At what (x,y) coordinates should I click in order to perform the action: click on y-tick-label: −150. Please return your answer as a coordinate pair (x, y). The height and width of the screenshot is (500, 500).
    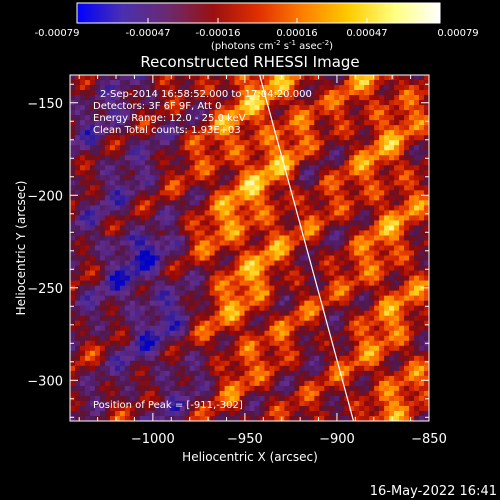
    Looking at the image, I should click on (45, 104).